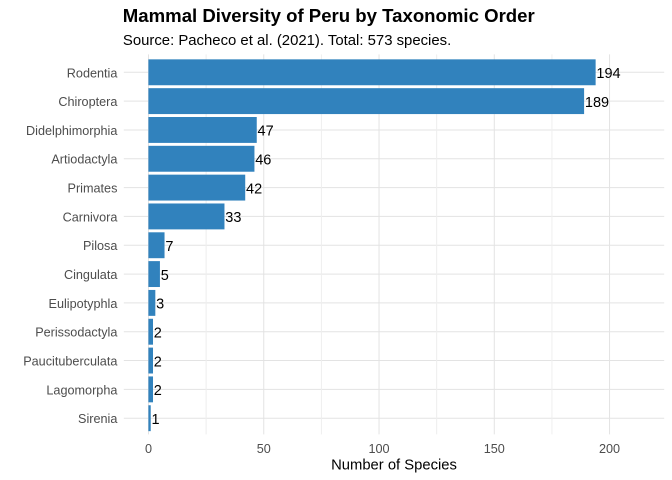 Image resolution: width=672 pixels, height=480 pixels. What do you see at coordinates (597, 103) in the screenshot?
I see `svg-text: 189` at bounding box center [597, 103].